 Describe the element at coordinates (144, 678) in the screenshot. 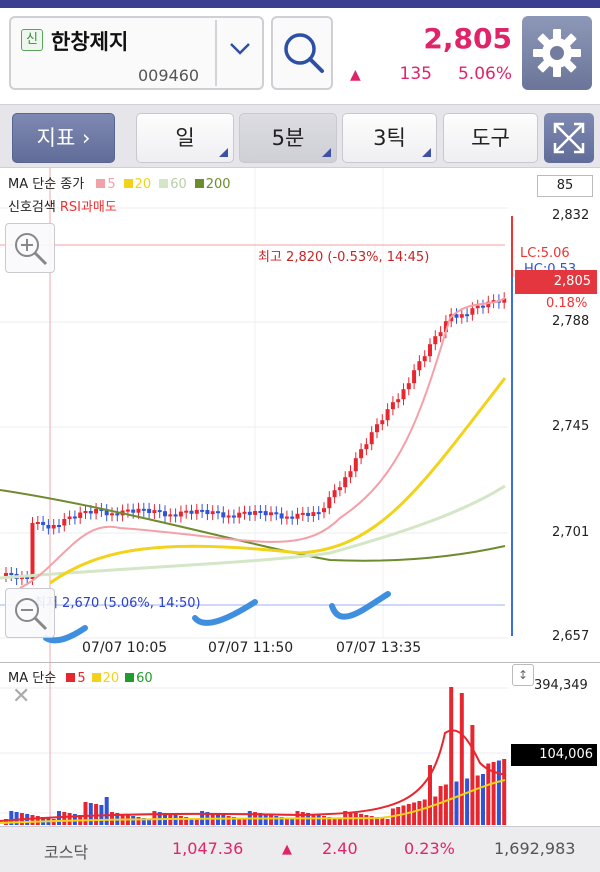

I see `volume-ma-period-label: 60` at that location.